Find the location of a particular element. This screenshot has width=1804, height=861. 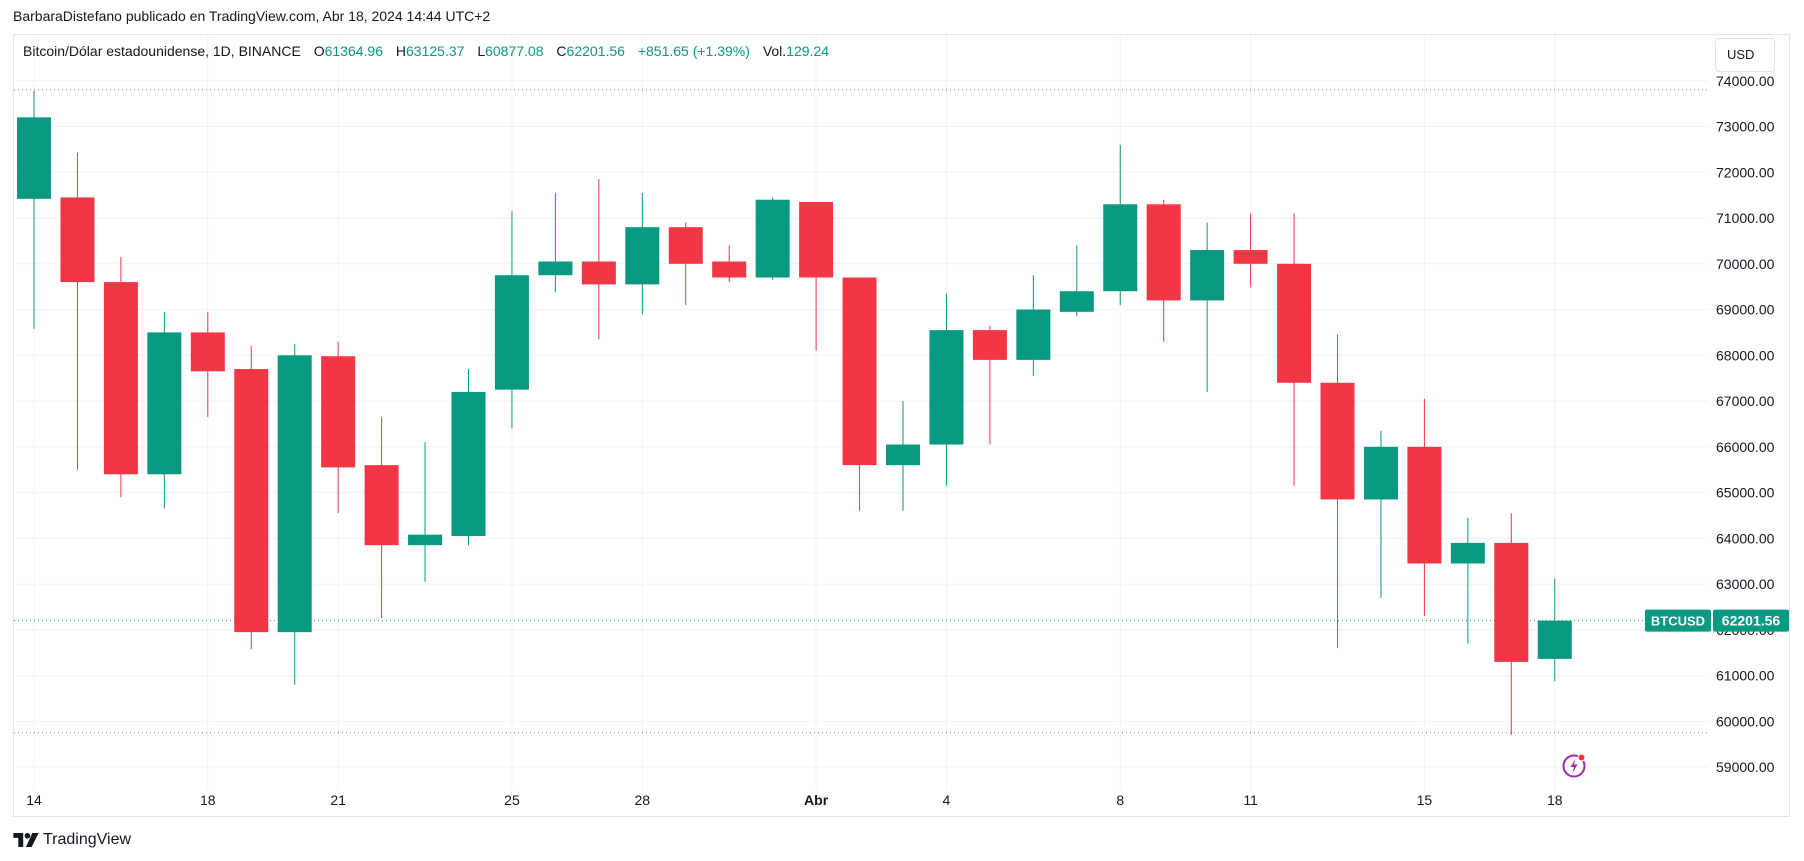

symbol-tag-text: BTCUSD is located at coordinates (1678, 621).